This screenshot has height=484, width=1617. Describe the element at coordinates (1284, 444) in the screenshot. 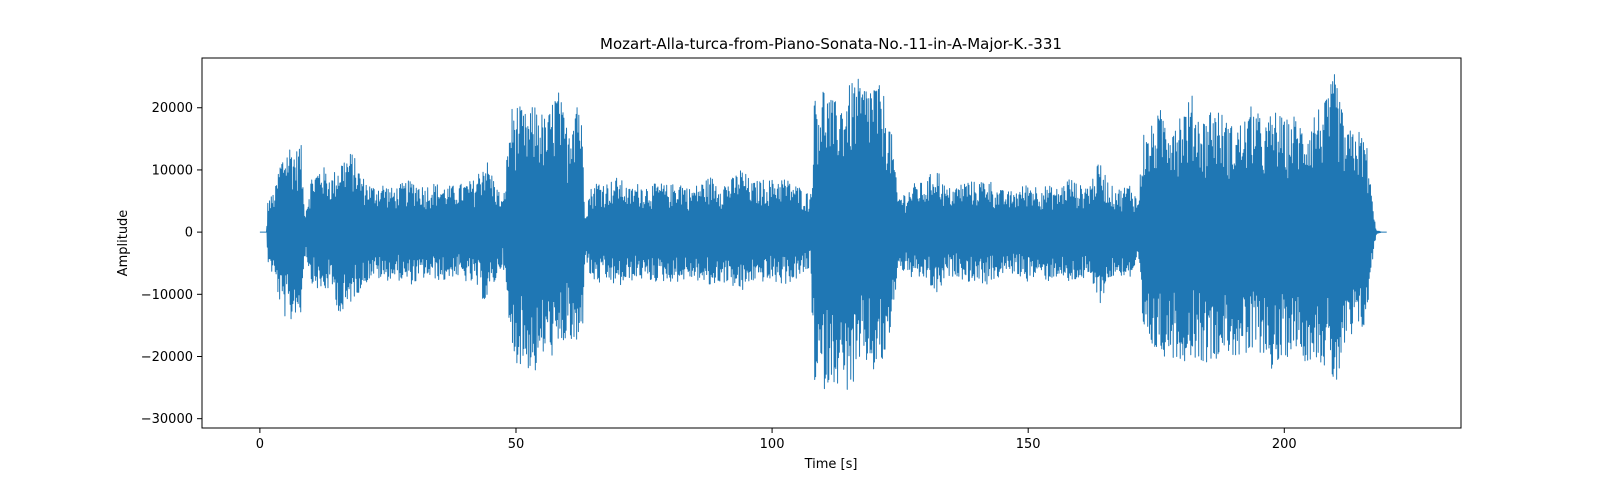

I see `x-tick-label: 200` at that location.